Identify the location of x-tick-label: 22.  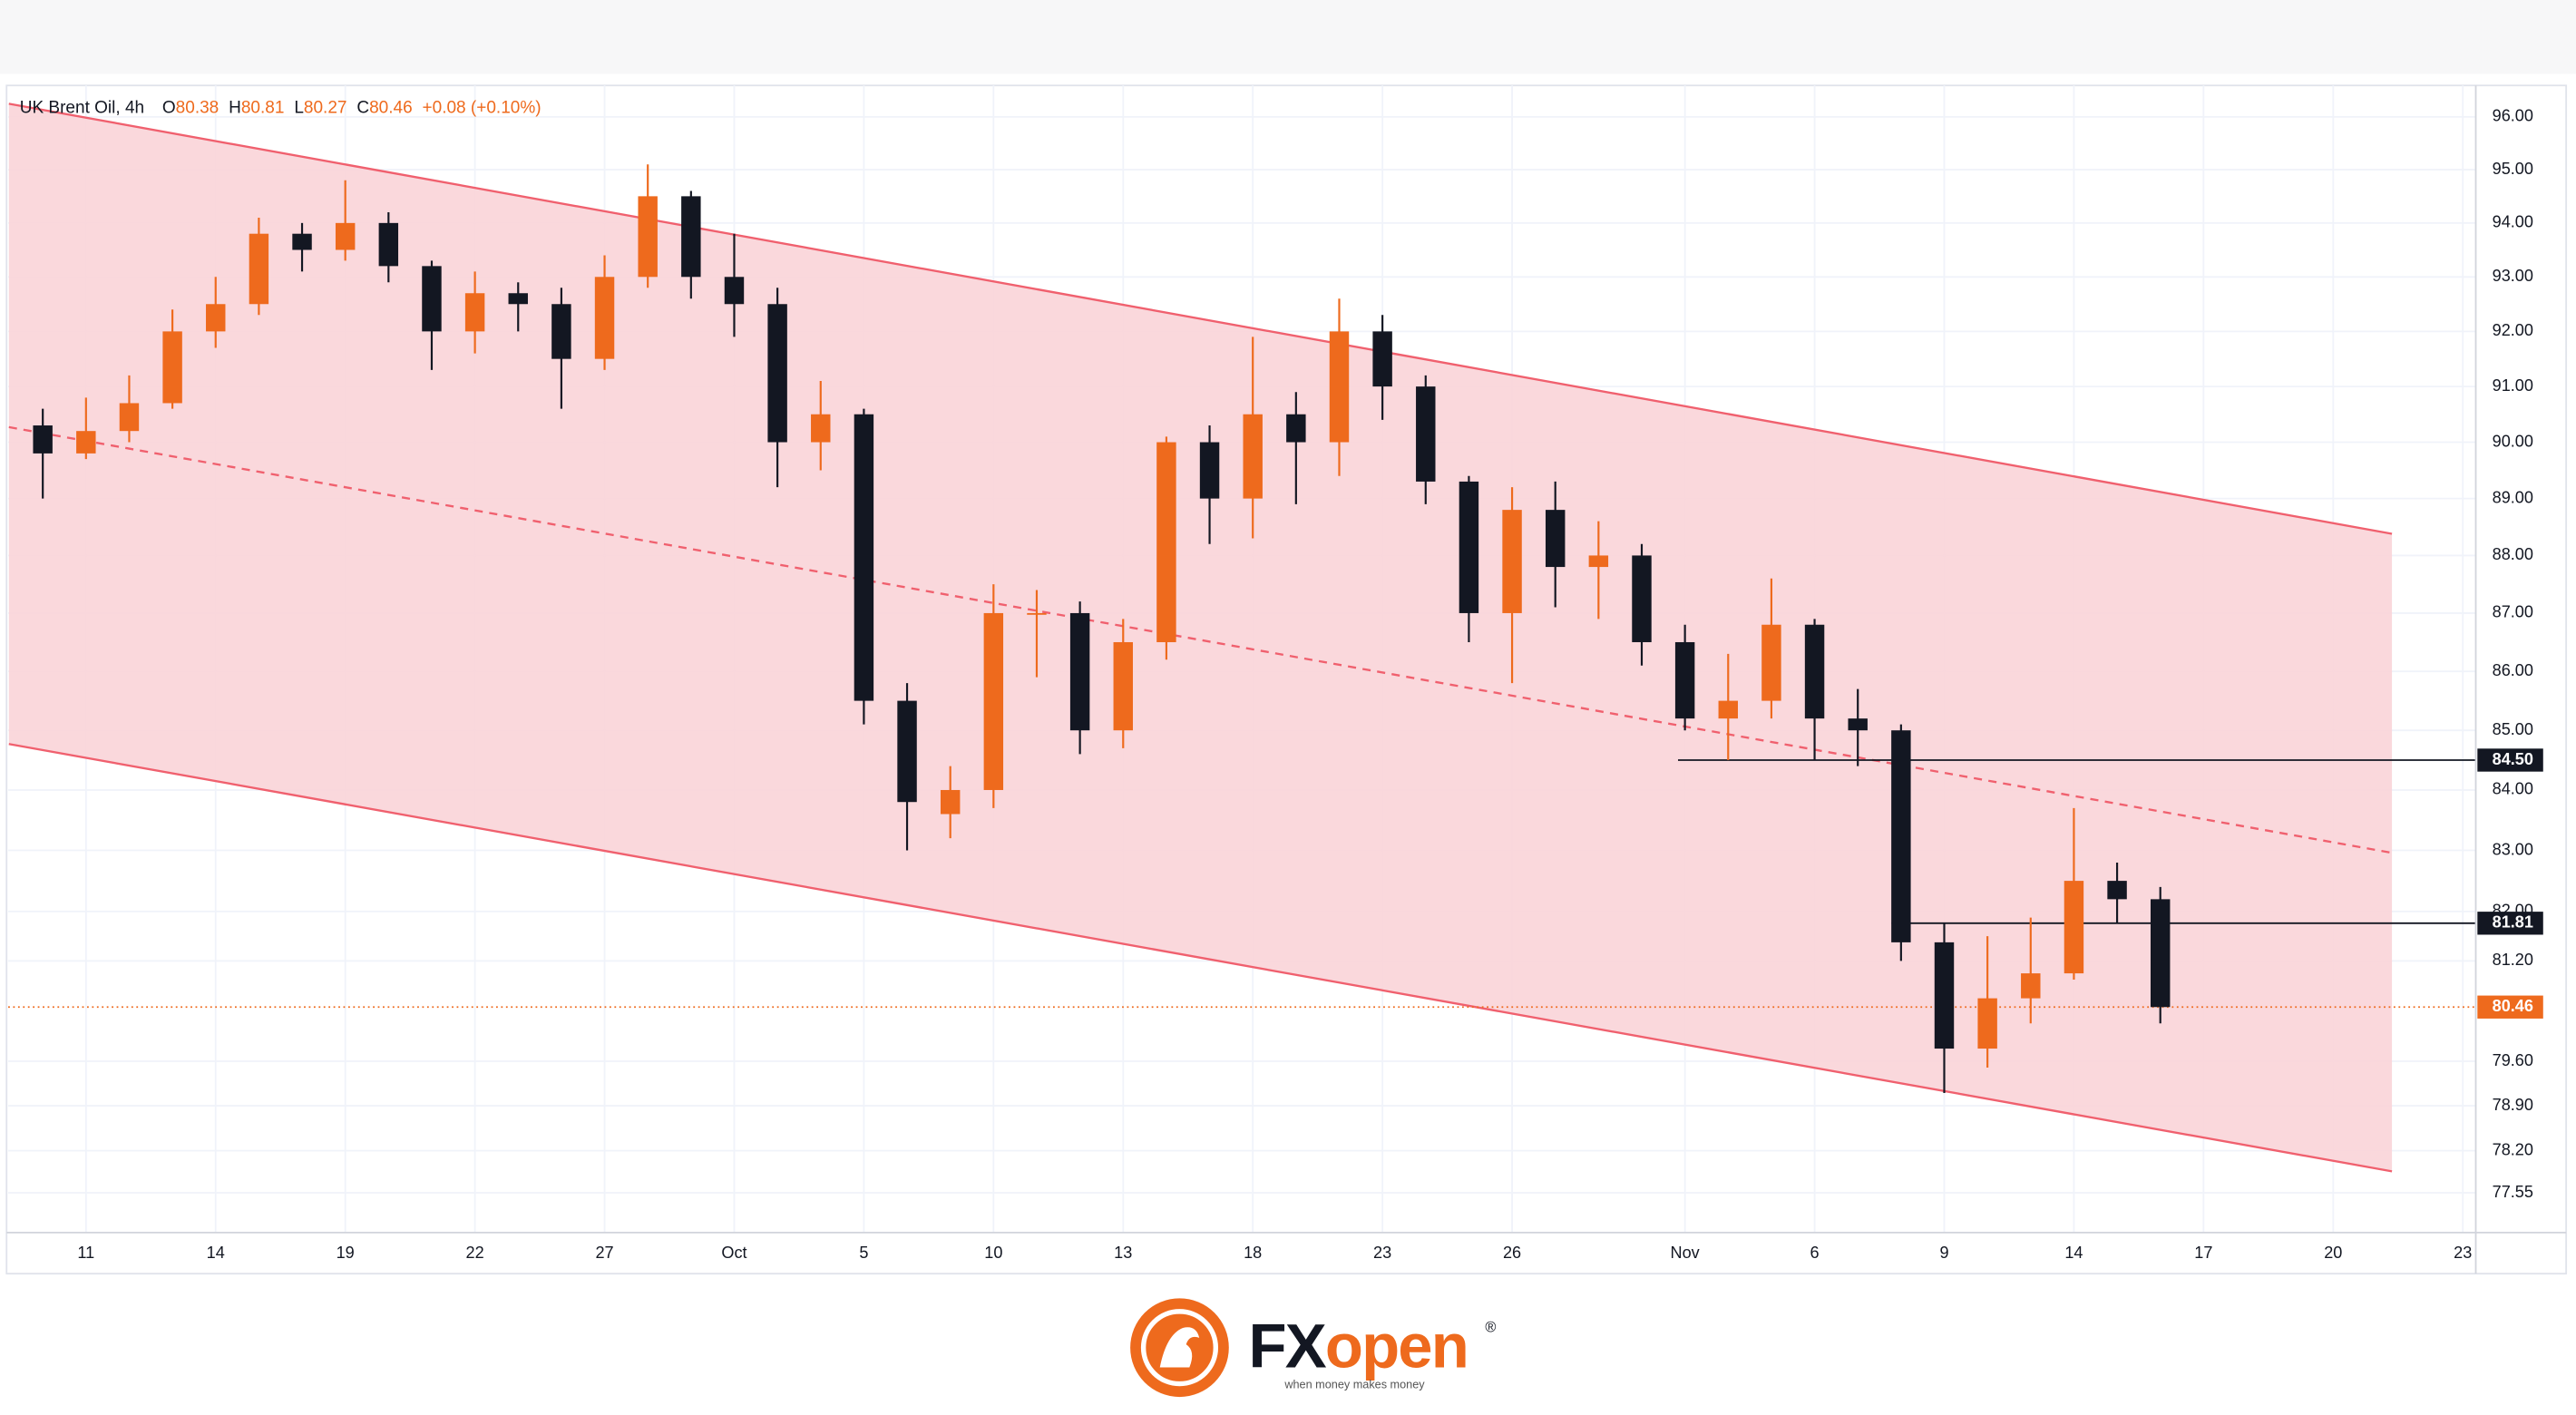
(475, 1253).